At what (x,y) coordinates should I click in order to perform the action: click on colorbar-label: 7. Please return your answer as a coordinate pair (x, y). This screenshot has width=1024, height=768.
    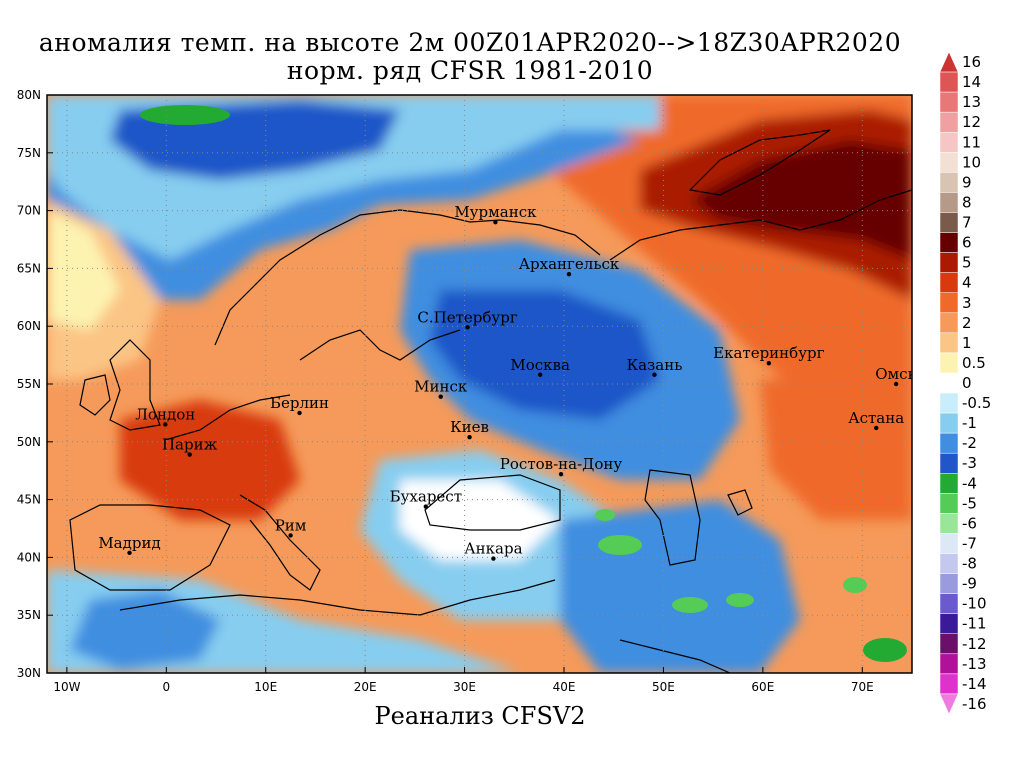
    Looking at the image, I should click on (967, 223).